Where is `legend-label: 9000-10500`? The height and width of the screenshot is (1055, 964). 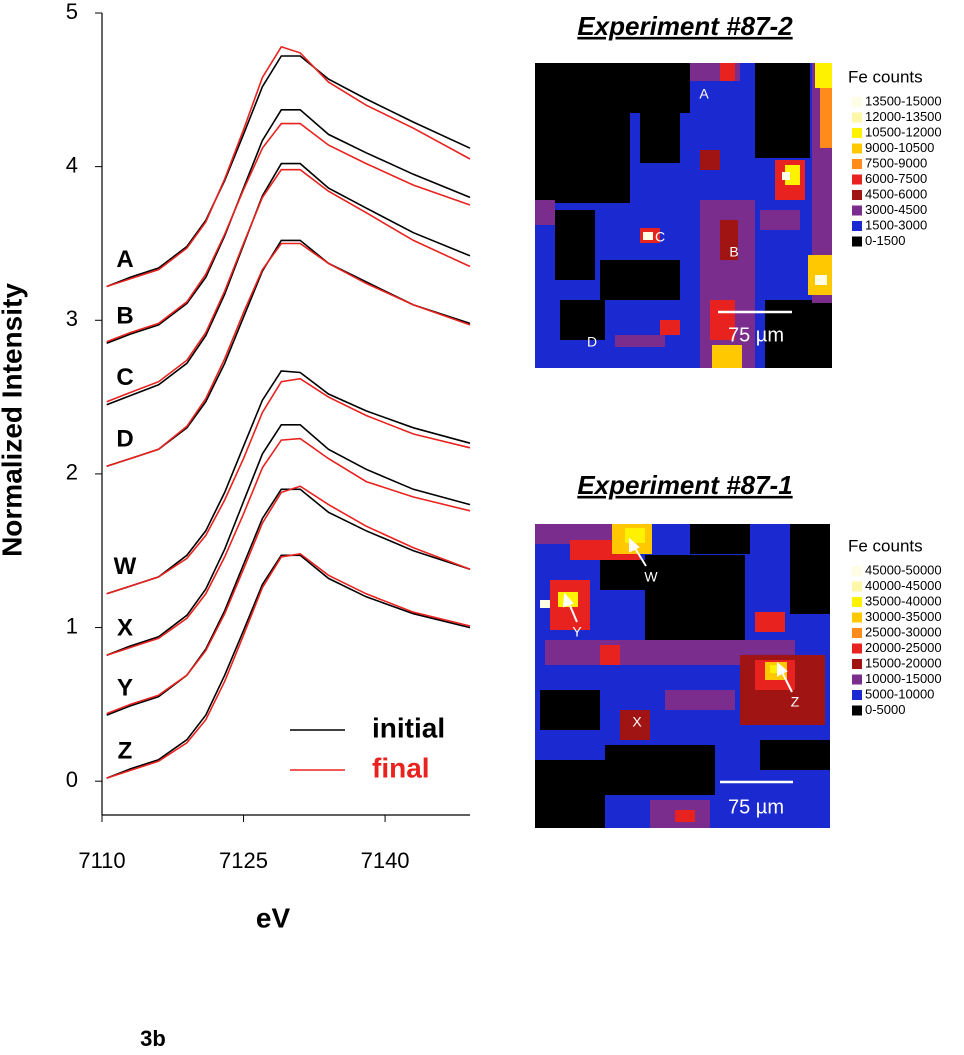
legend-label: 9000-10500 is located at coordinates (899, 147).